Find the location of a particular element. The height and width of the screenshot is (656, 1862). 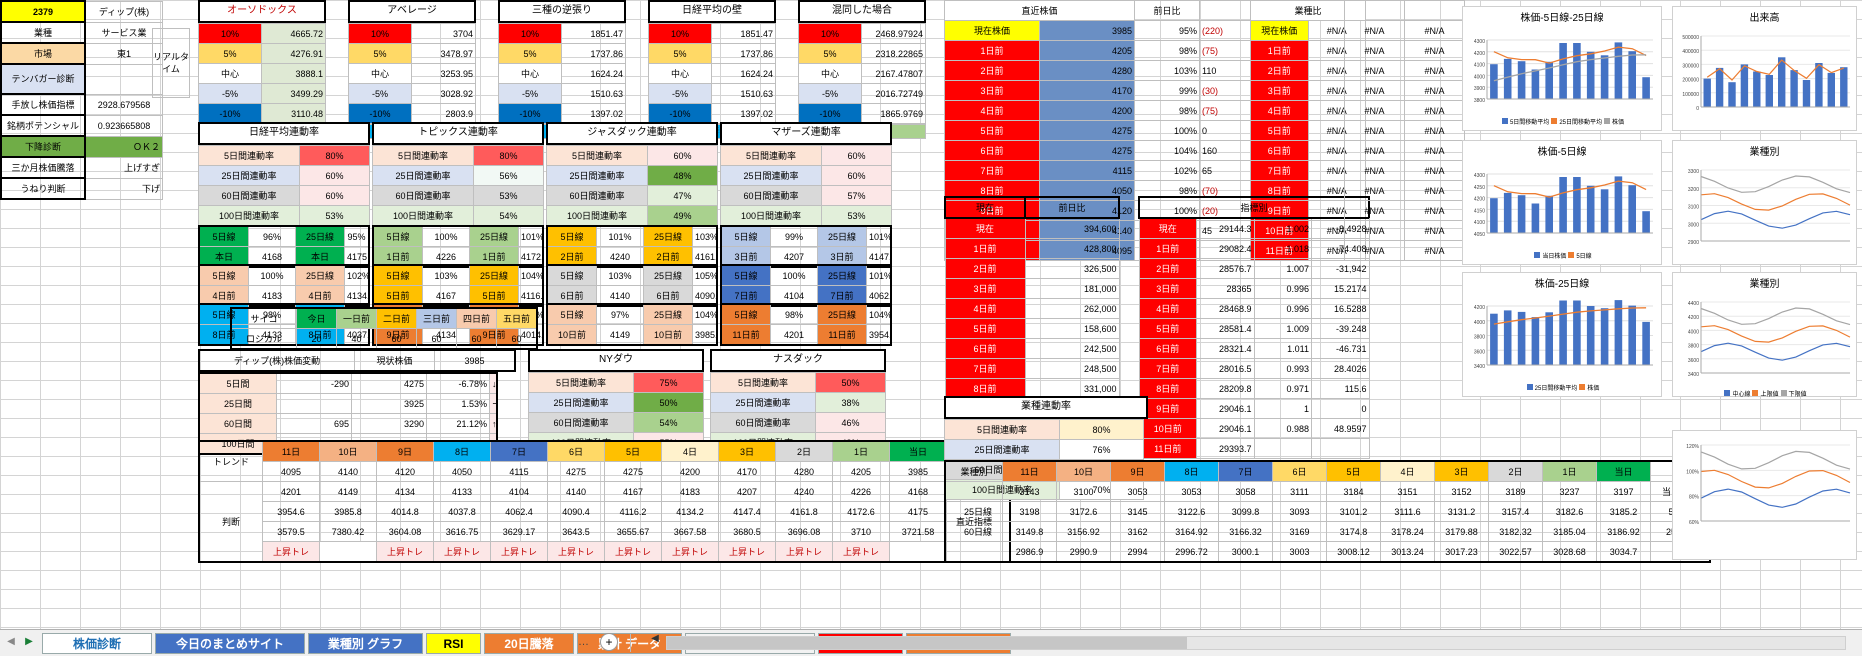

sector-trend-value: 3156.92 is located at coordinates (1083, 531).